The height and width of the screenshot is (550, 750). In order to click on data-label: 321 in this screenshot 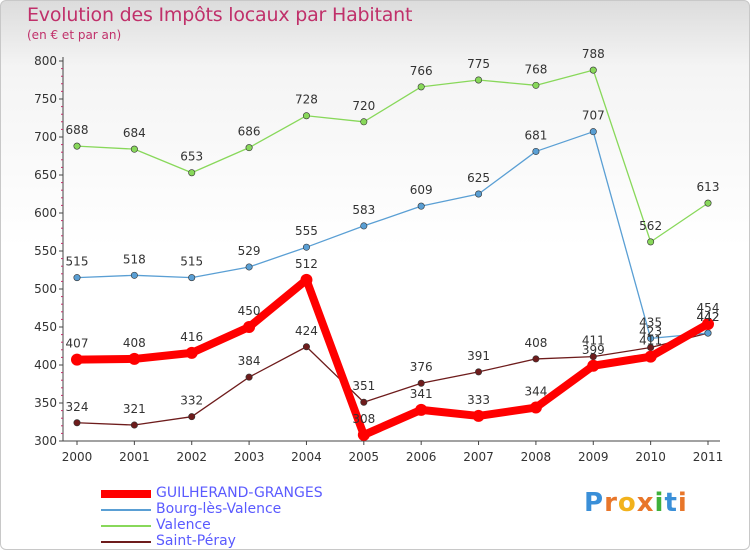, I will do `click(134, 409)`.